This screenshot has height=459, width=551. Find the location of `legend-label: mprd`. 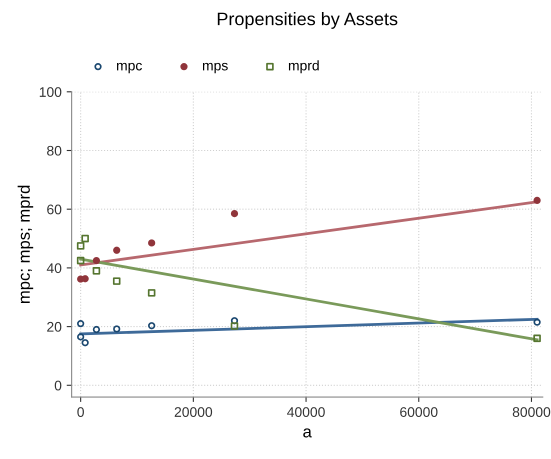

legend-label: mprd is located at coordinates (303, 67).